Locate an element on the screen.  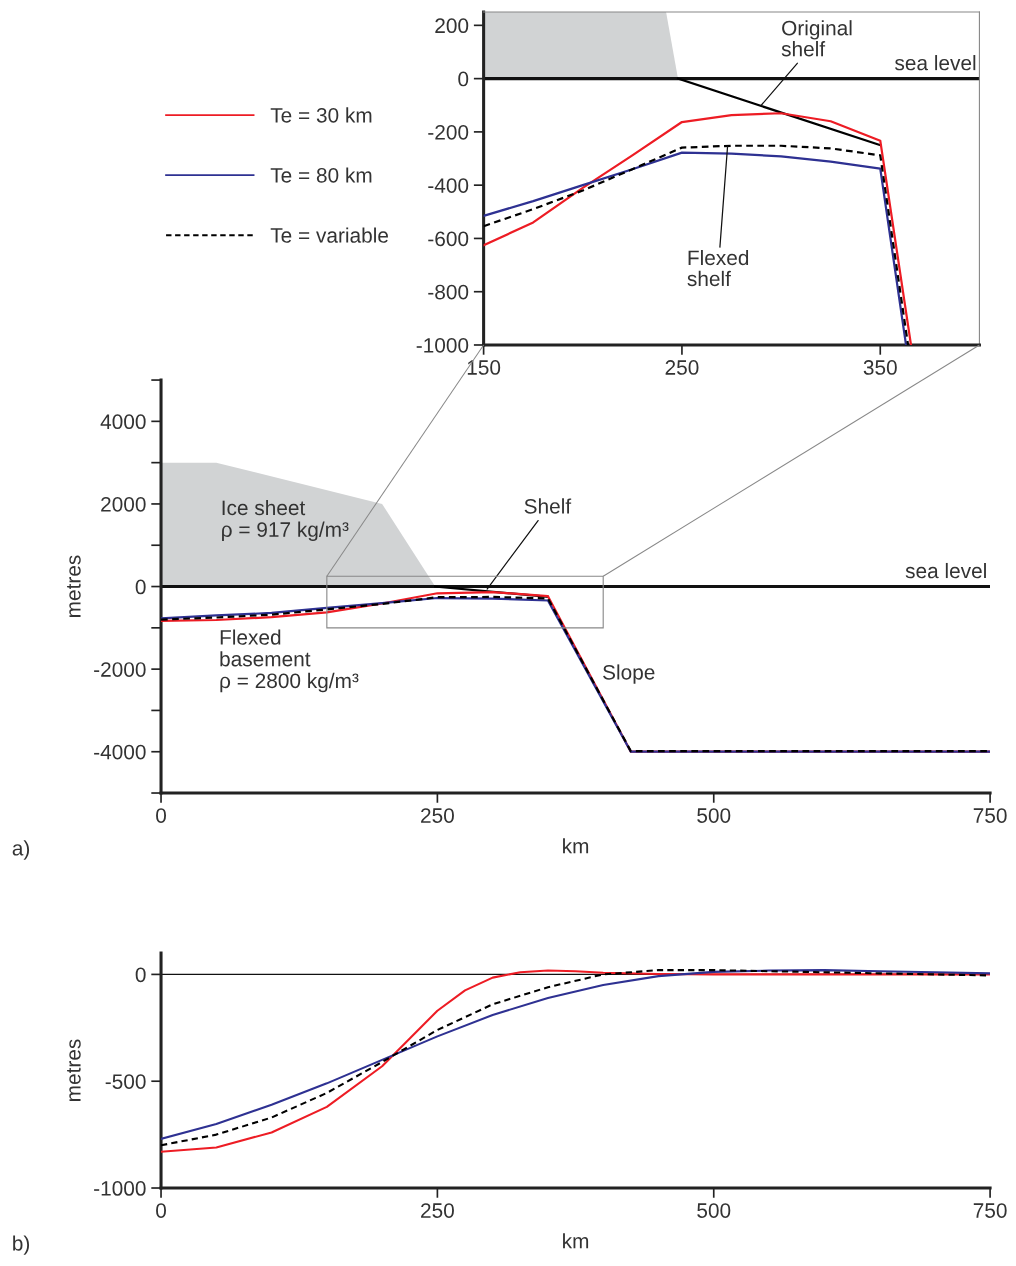
y-tick-label: 200 is located at coordinates (452, 26).